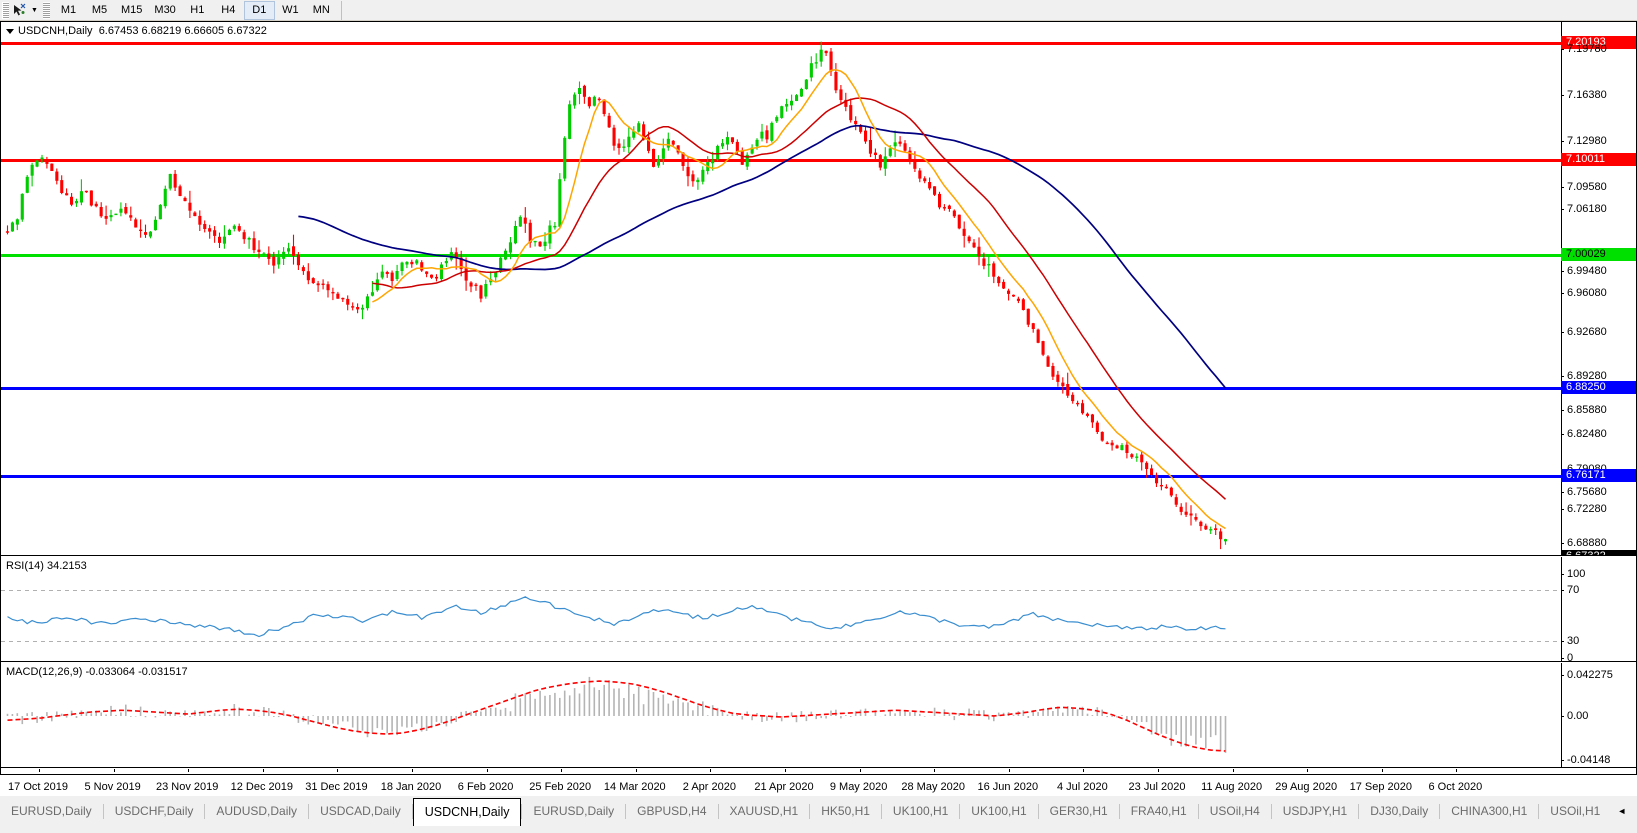  What do you see at coordinates (781, 555) in the screenshot?
I see `current-price-line` at bounding box center [781, 555].